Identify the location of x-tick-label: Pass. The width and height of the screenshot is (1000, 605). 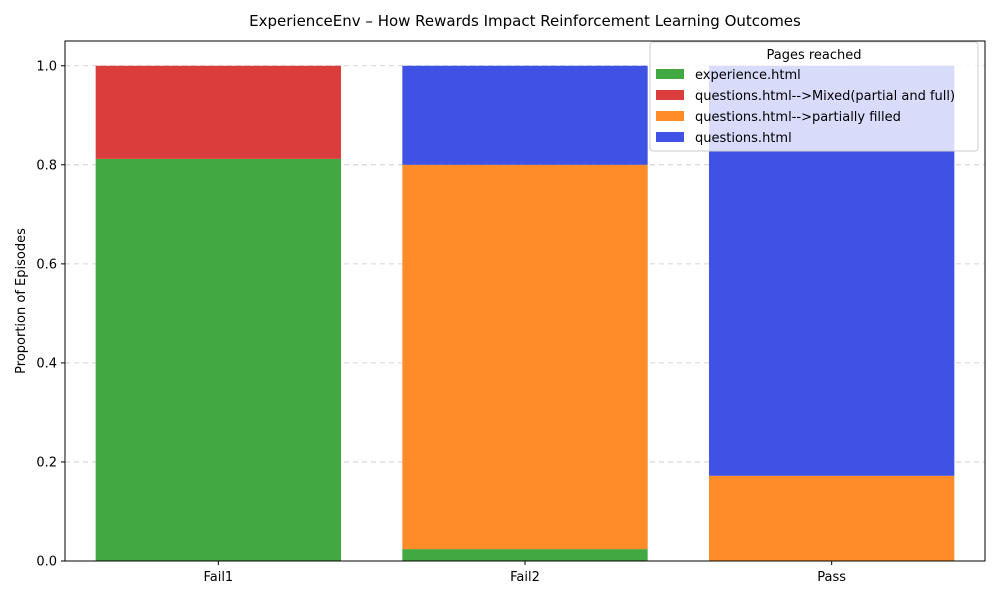
(831, 577).